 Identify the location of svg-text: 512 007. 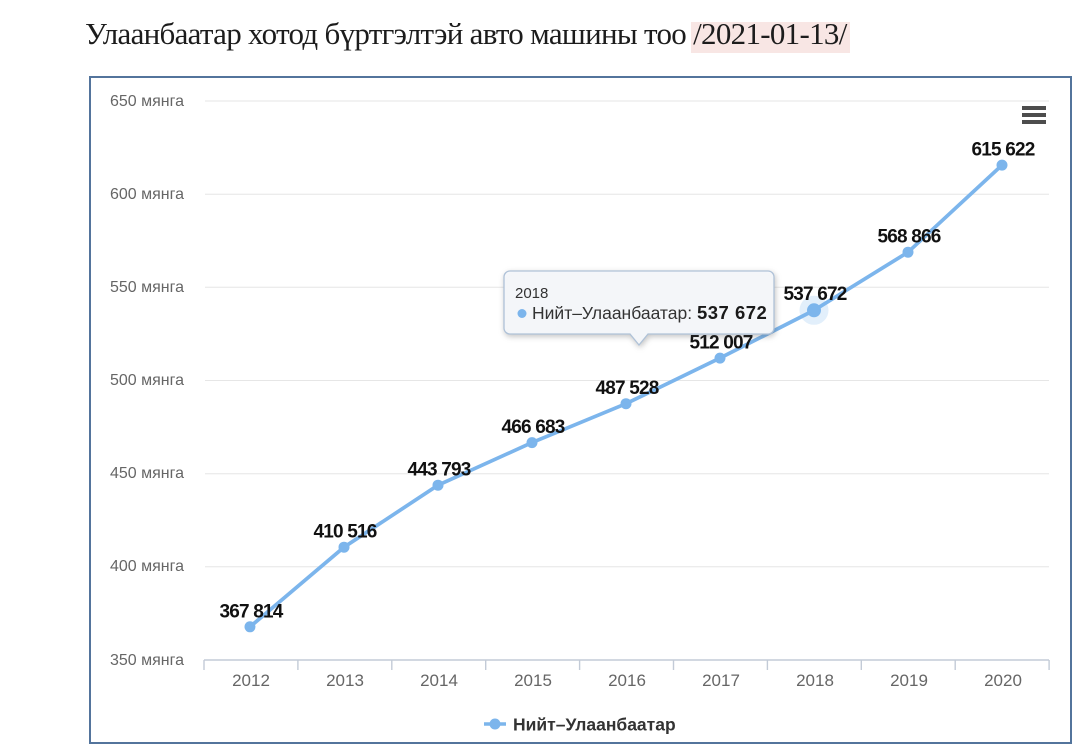
(720, 343).